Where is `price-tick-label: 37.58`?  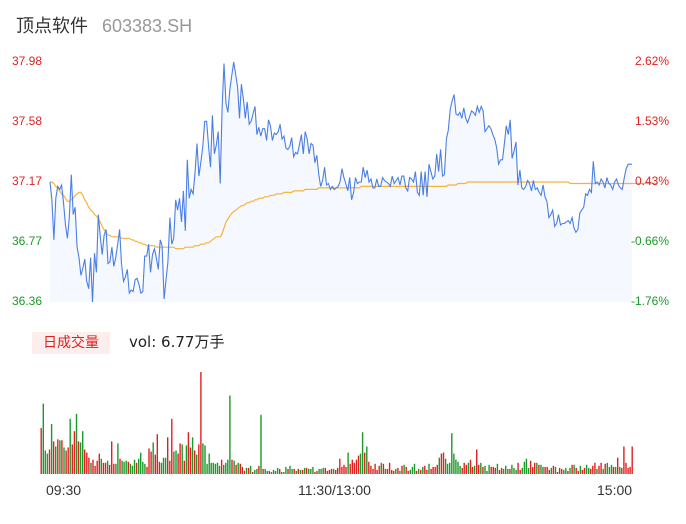 price-tick-label: 37.58 is located at coordinates (27, 121).